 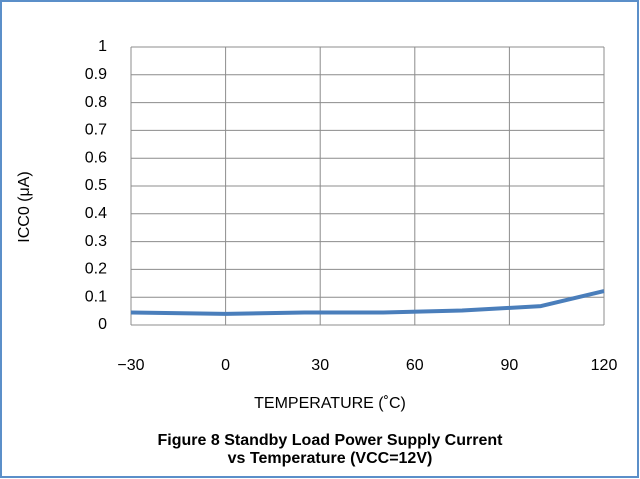 I want to click on y-tick-label: 0.8, so click(x=96, y=102).